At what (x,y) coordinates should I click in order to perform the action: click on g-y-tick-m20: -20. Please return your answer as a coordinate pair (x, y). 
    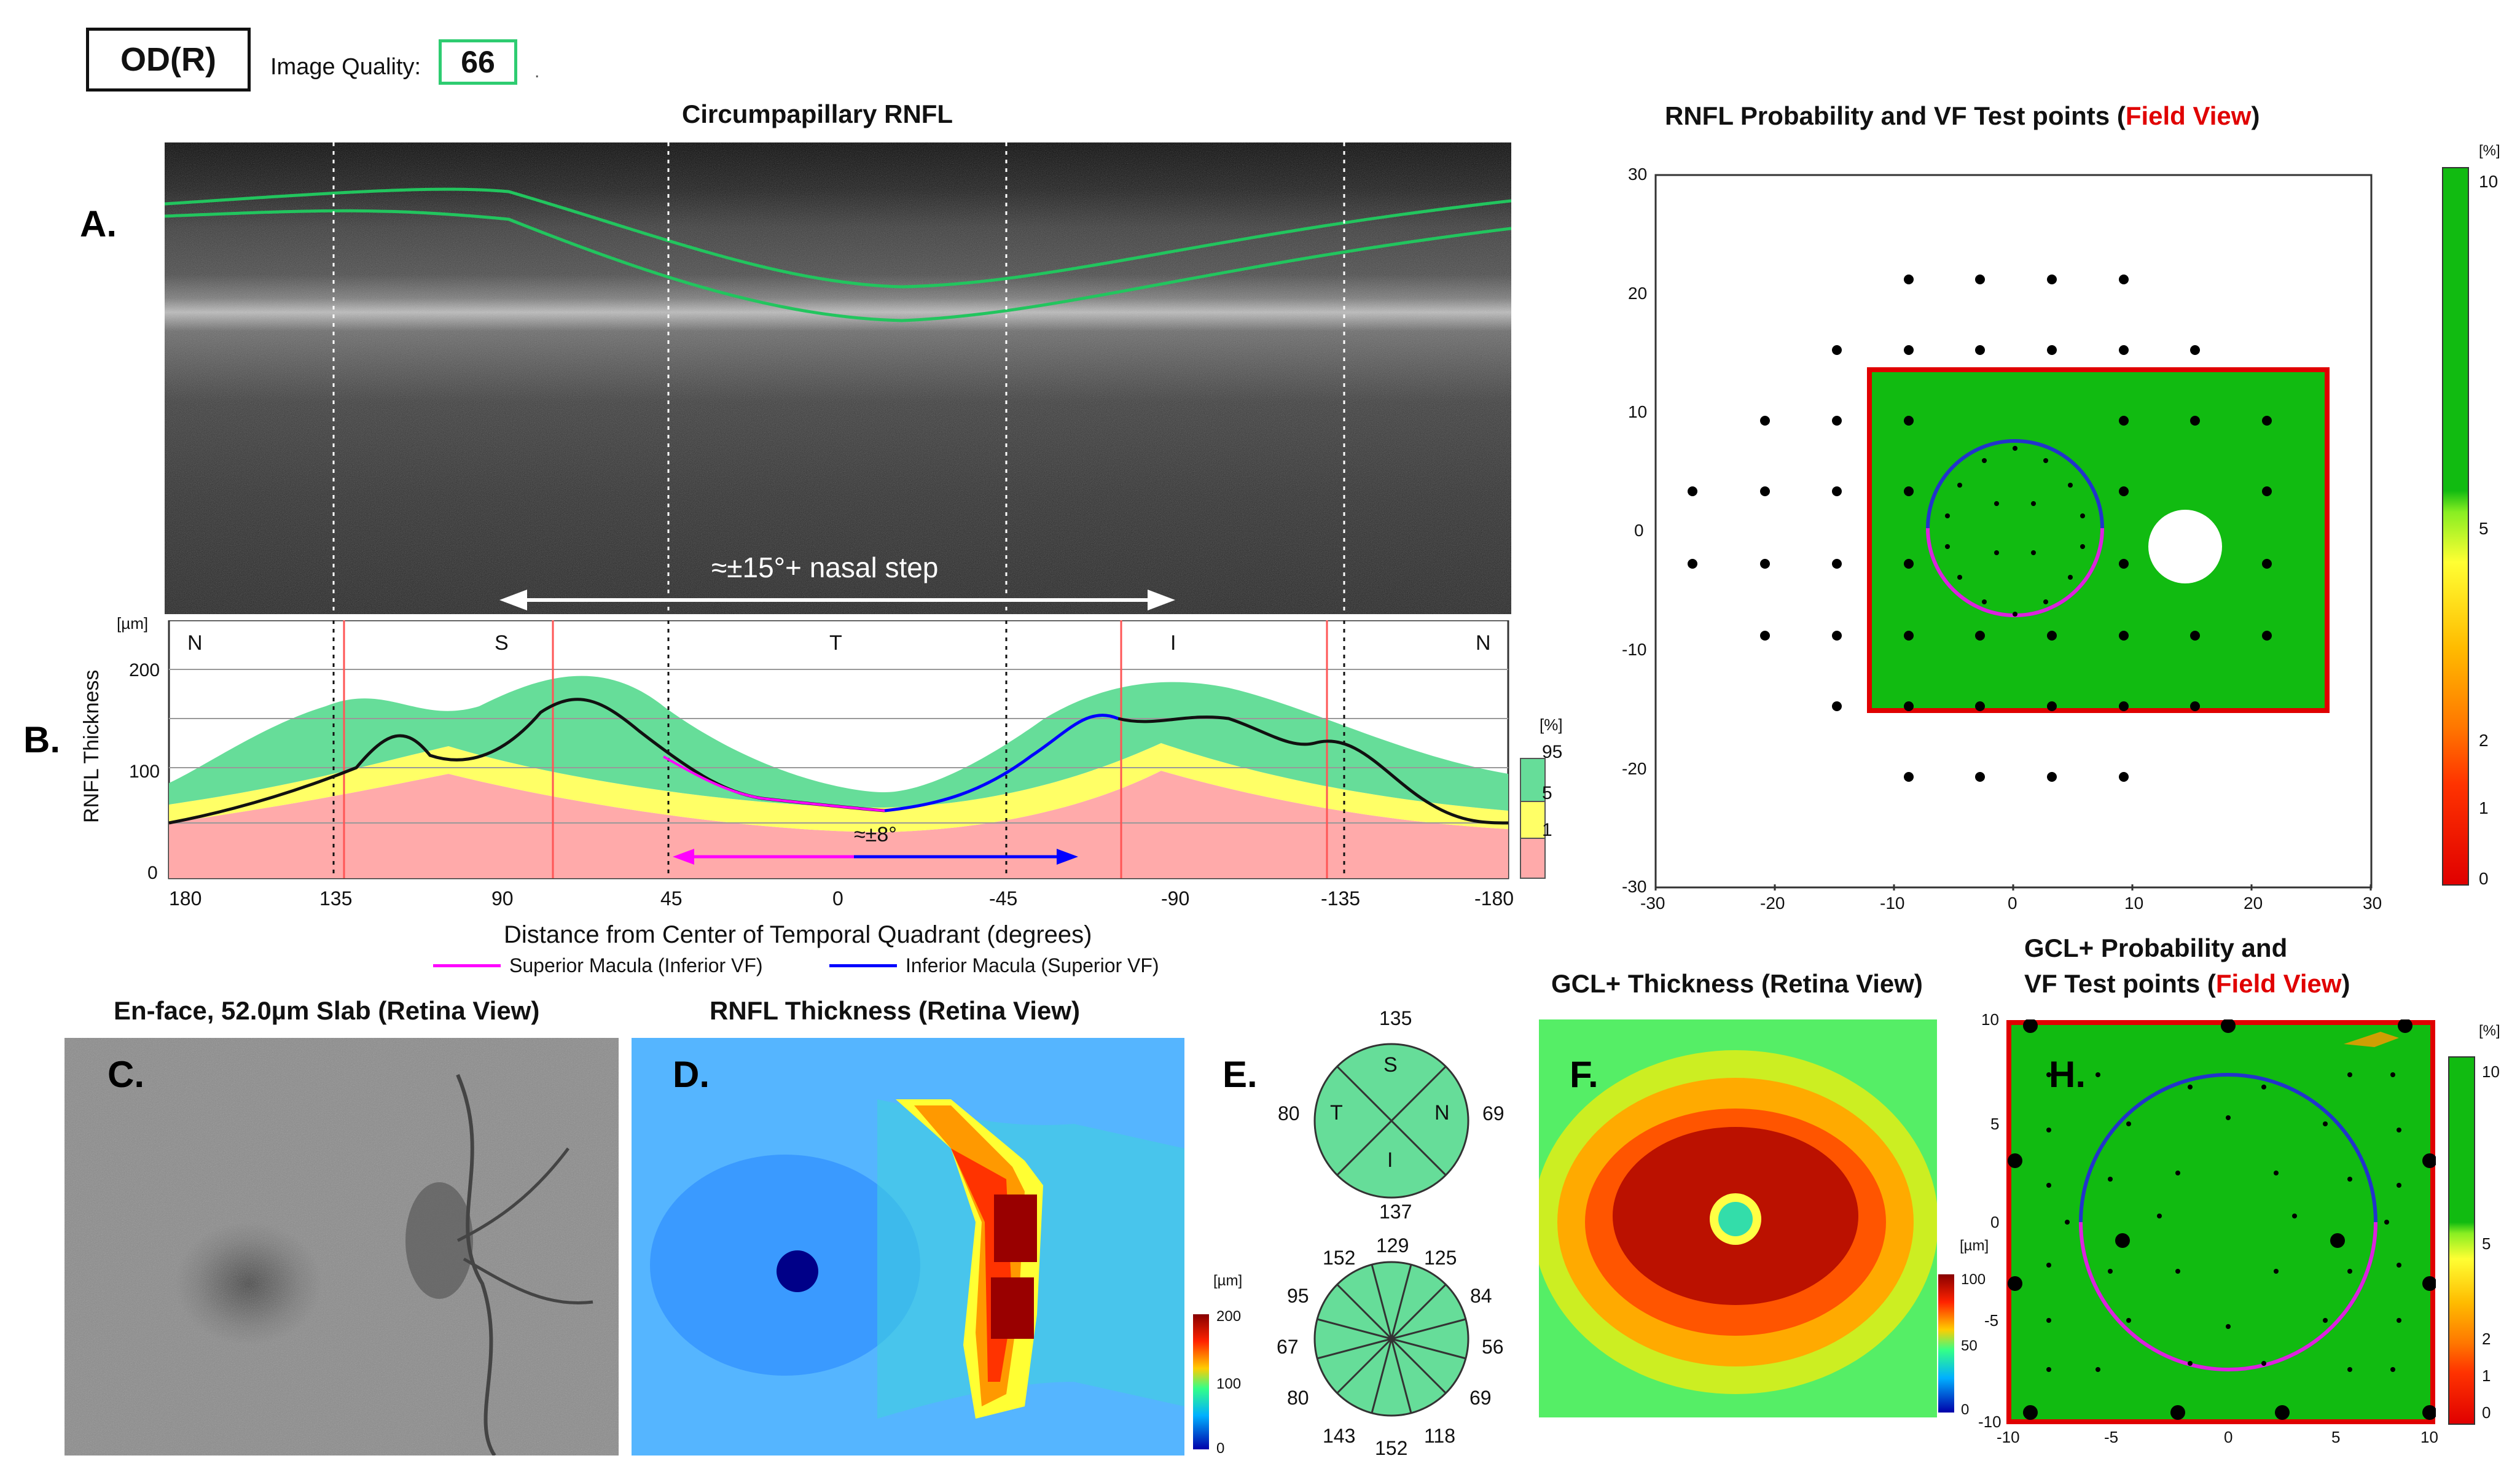
    Looking at the image, I should click on (1634, 768).